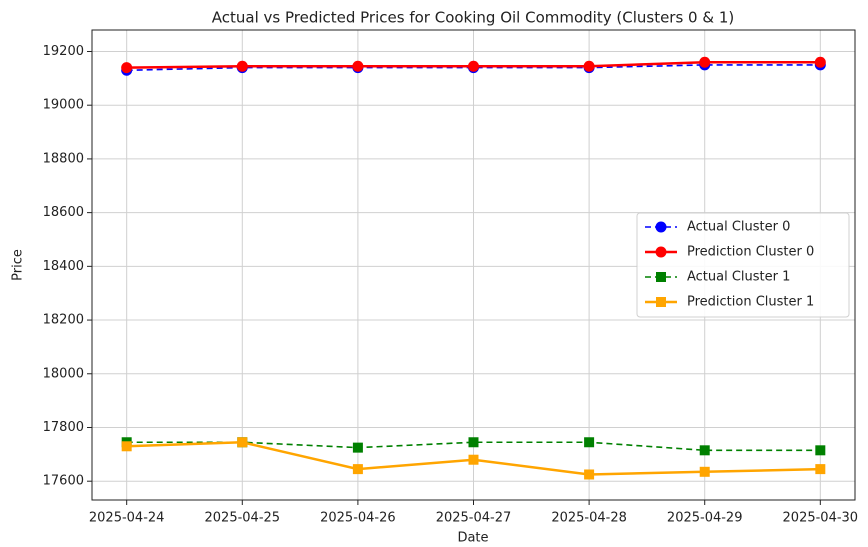 This screenshot has height=547, width=868. Describe the element at coordinates (589, 518) in the screenshot. I see `x-tick-label: 2025-04-28` at that location.